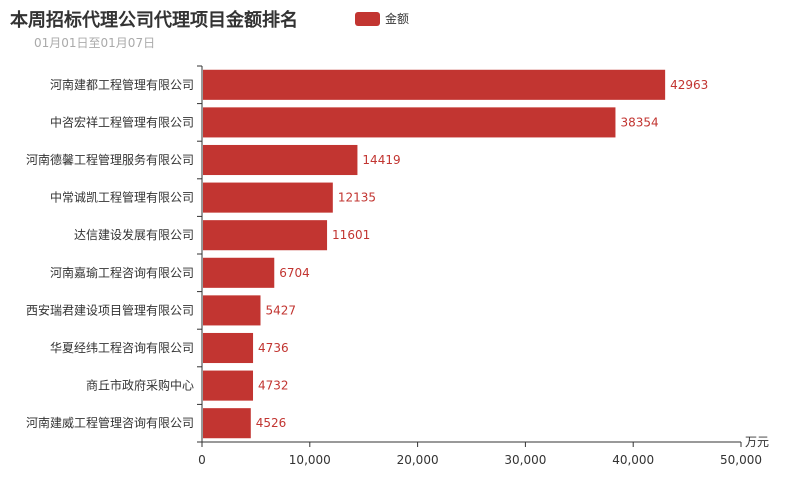  Describe the element at coordinates (418, 460) in the screenshot. I see `x-tick-label: 20,000` at that location.